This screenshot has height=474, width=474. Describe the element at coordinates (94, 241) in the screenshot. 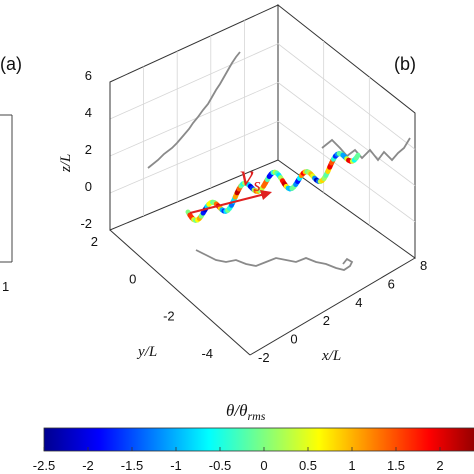

I see `y-tick-label: 2` at that location.